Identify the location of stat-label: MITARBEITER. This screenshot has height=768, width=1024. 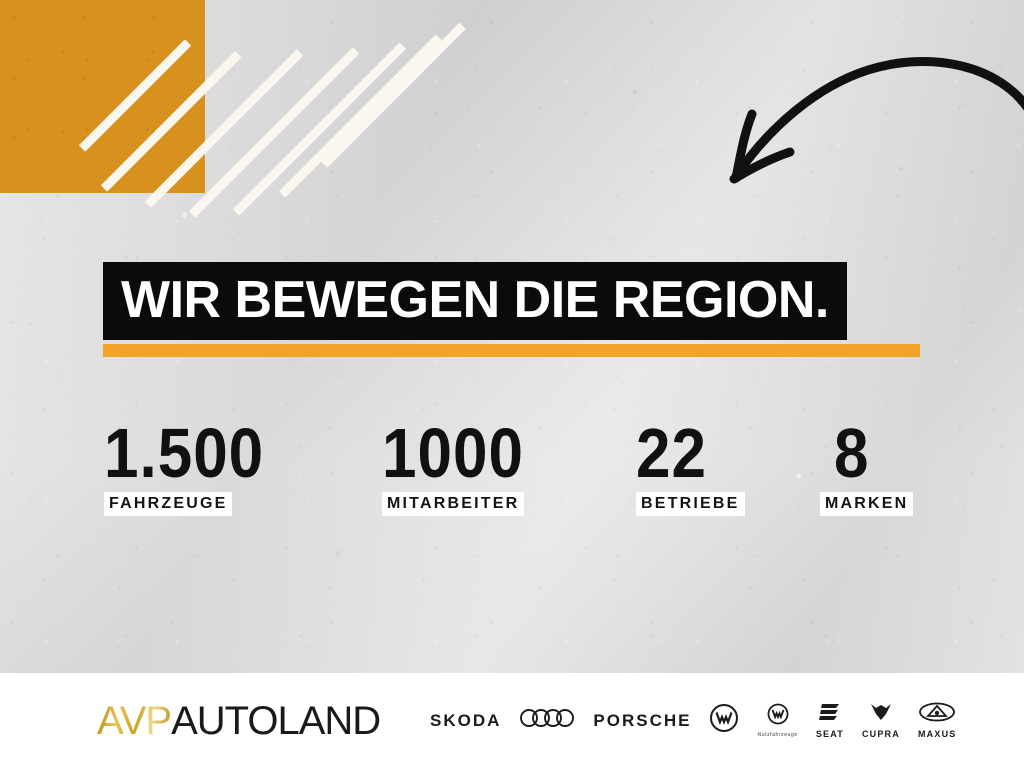
(453, 504).